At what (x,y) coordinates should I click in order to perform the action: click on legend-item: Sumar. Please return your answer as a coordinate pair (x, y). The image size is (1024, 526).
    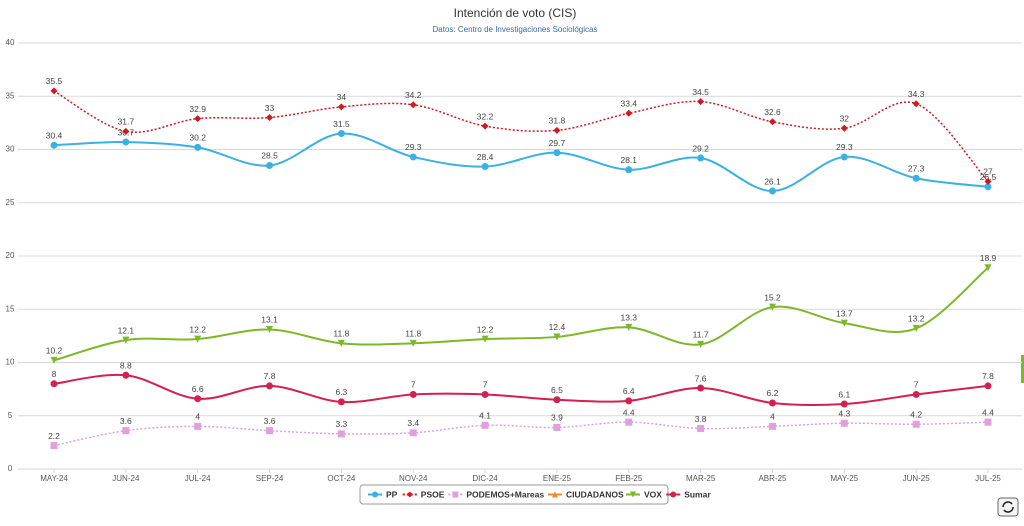
    Looking at the image, I should click on (688, 494).